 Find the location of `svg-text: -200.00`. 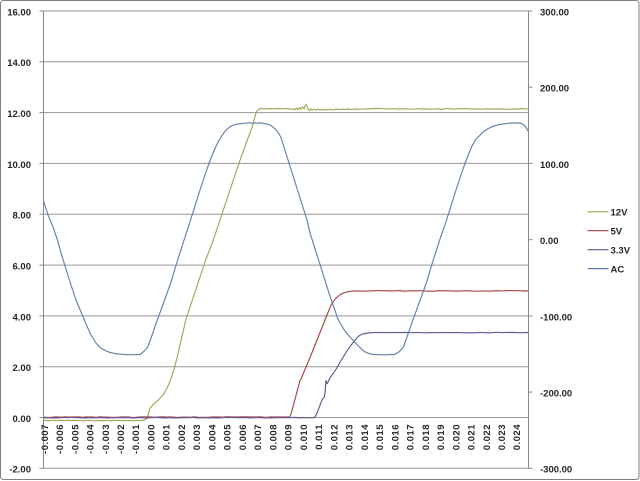

svg-text: -200.00 is located at coordinates (556, 394).